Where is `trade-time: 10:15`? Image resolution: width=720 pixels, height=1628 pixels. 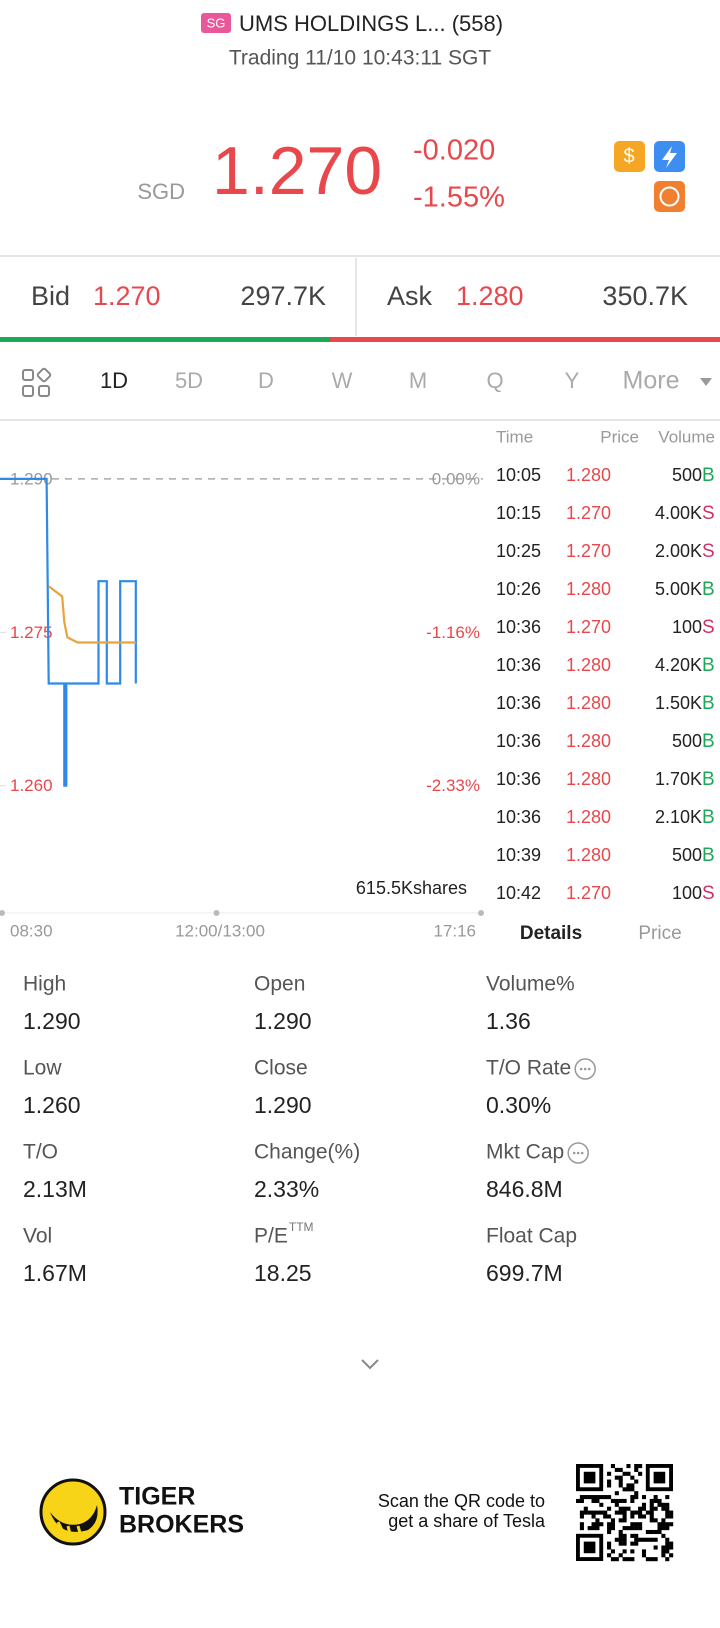 trade-time: 10:15 is located at coordinates (518, 513).